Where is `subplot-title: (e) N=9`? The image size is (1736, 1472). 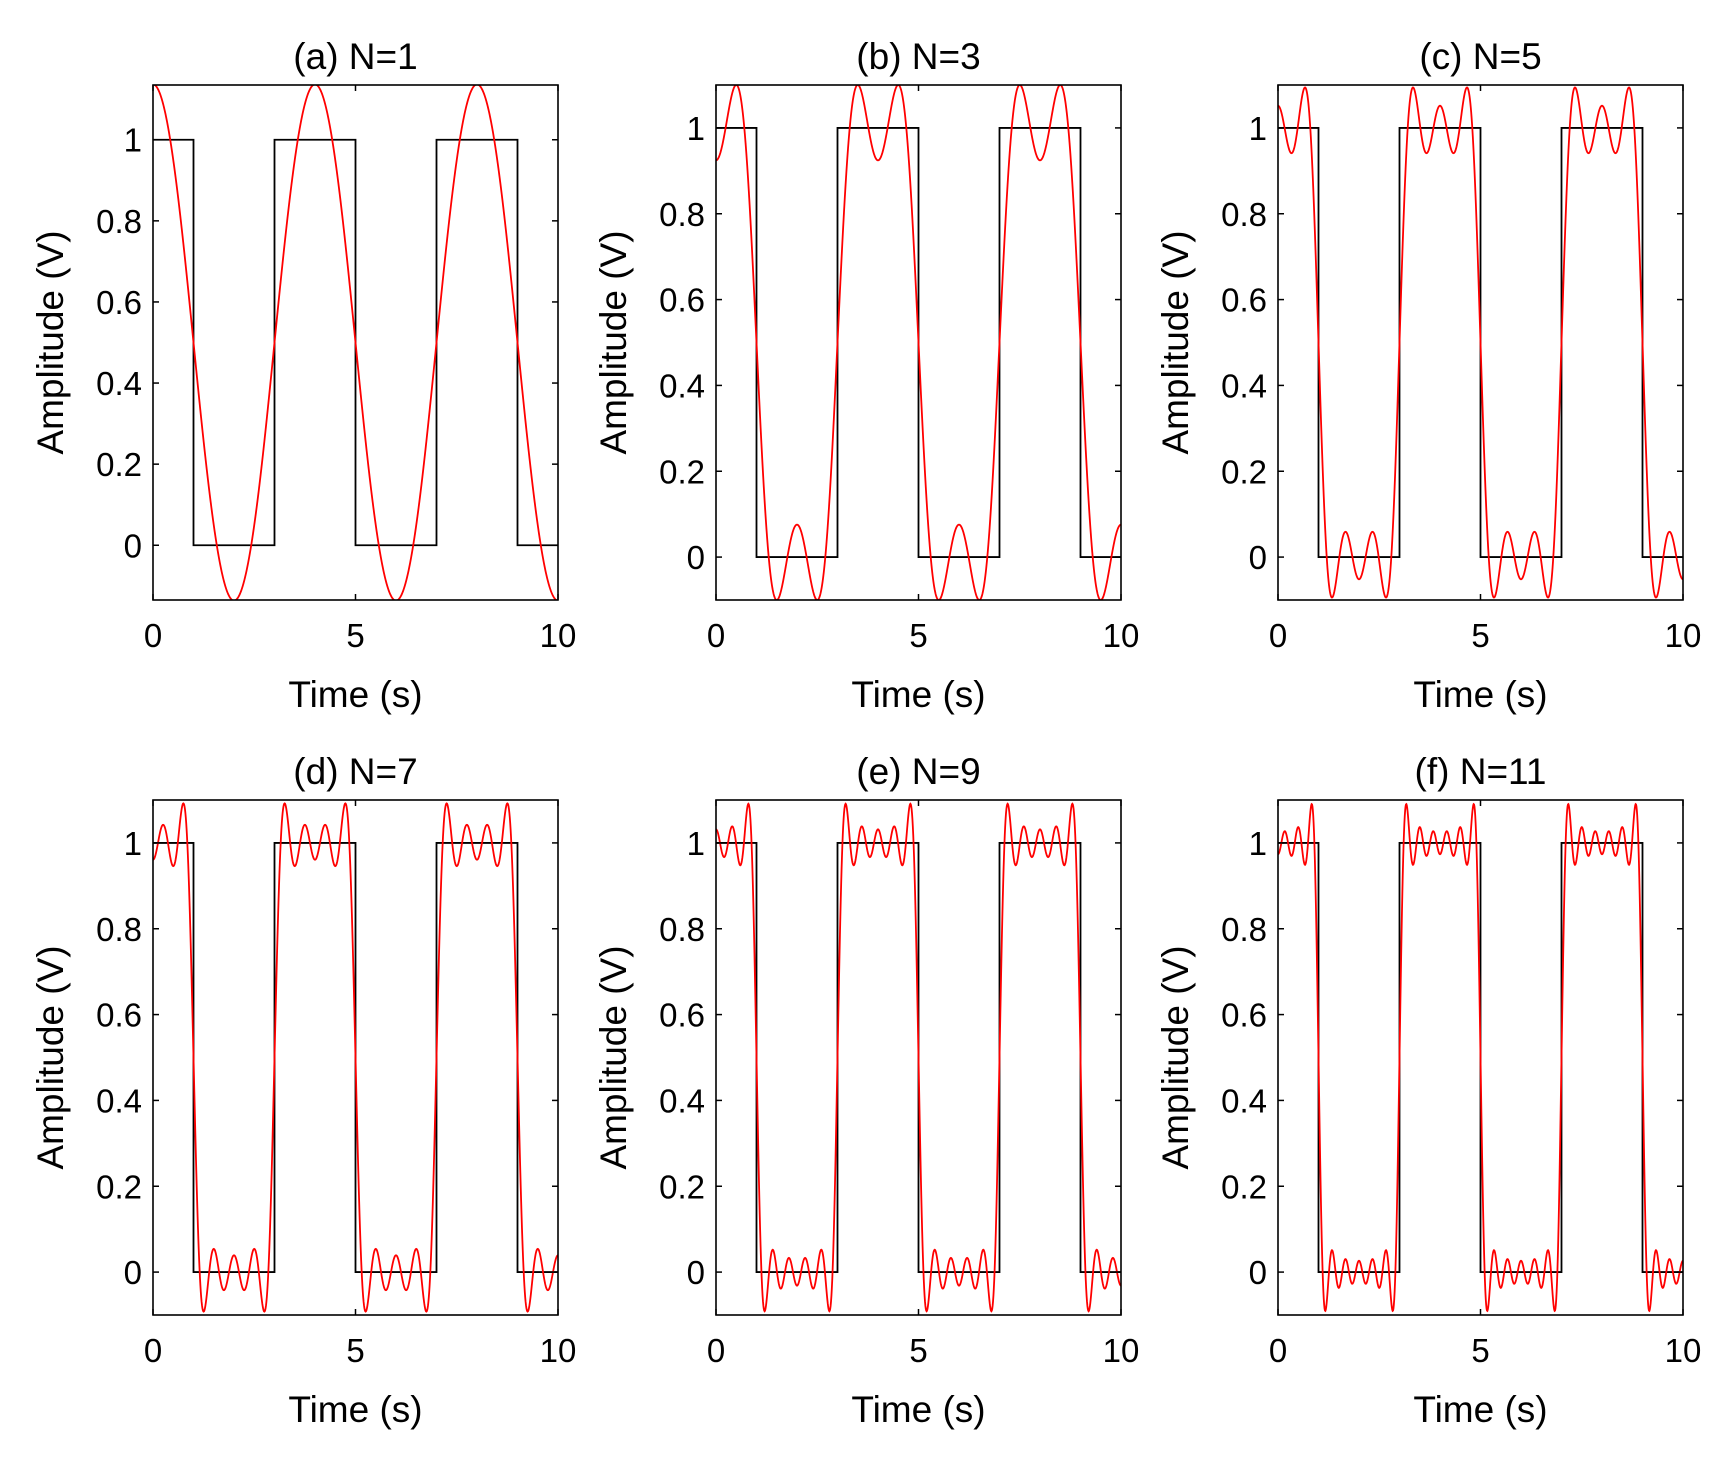 subplot-title: (e) N=9 is located at coordinates (918, 771).